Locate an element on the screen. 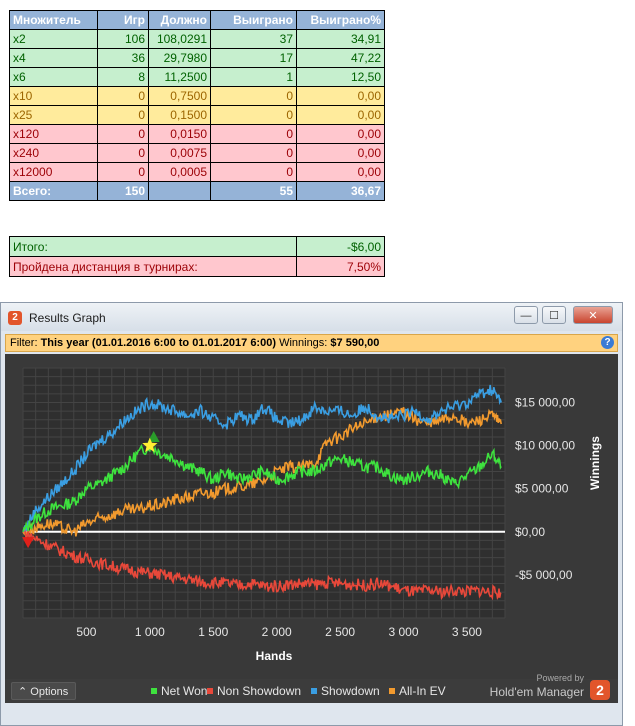 This screenshot has height=726, width=635. table-row: x6 8 11,2500 1 12,50 is located at coordinates (197, 77).